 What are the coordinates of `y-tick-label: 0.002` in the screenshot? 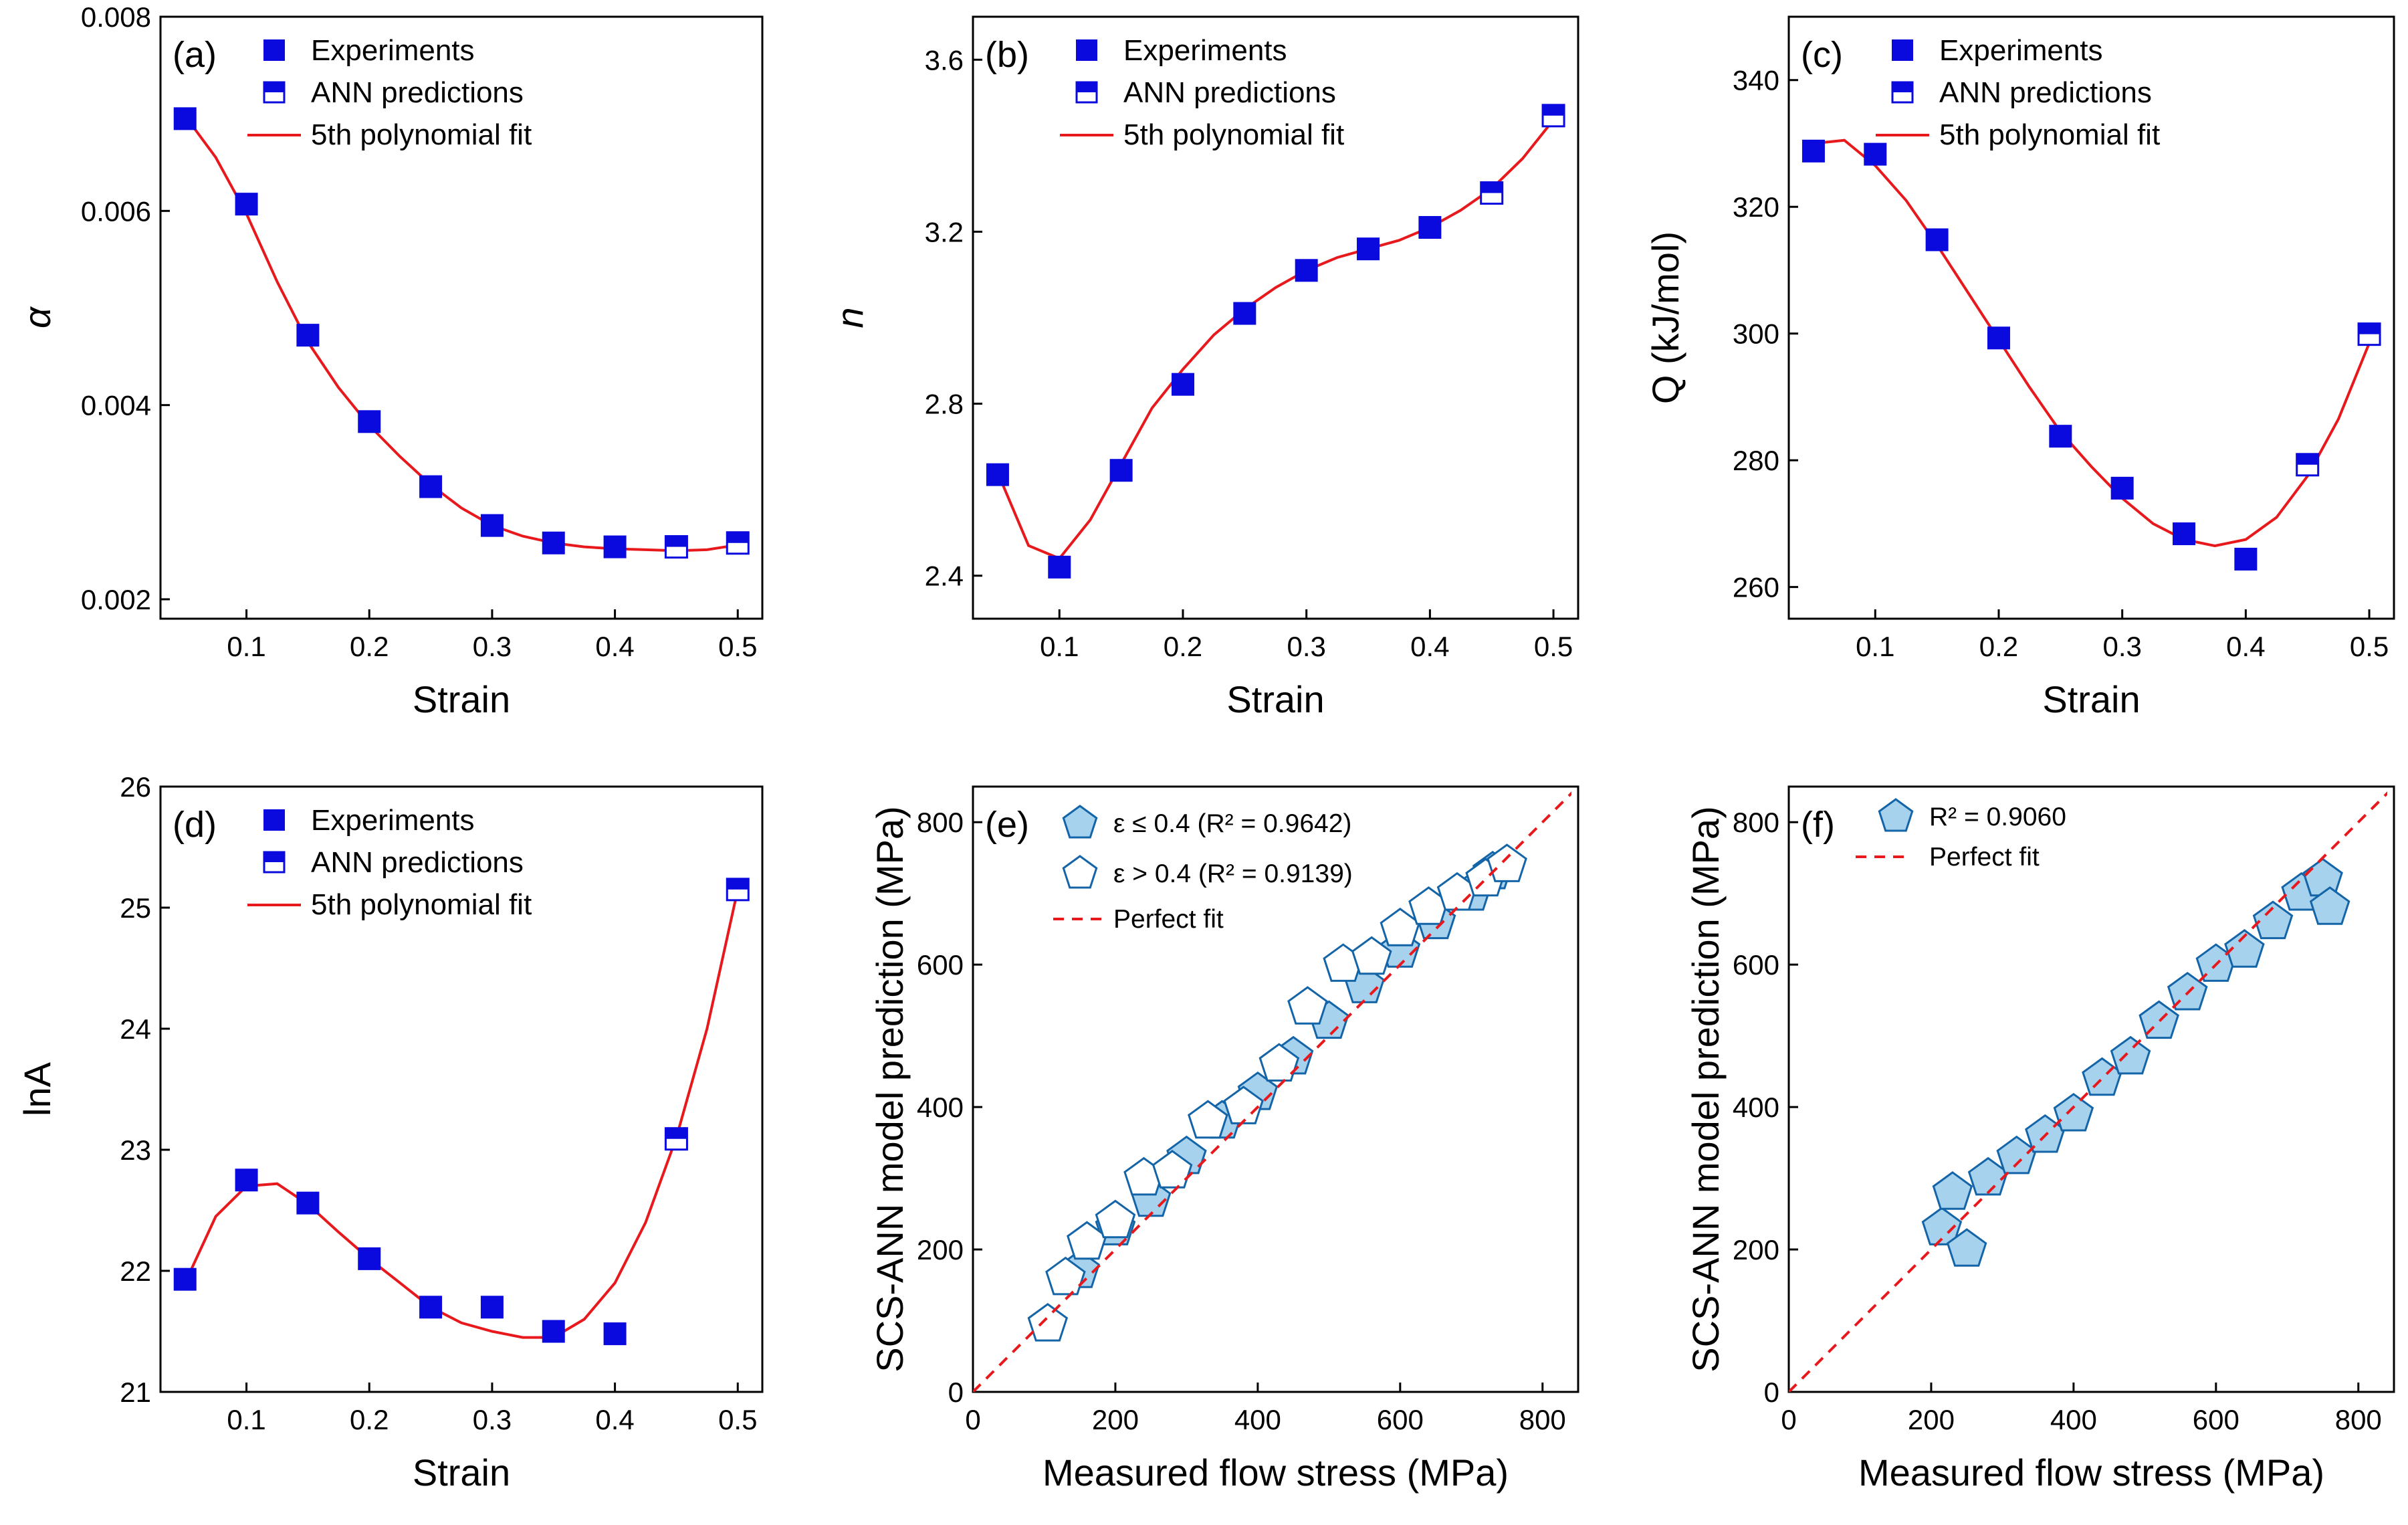 It's located at (116, 599).